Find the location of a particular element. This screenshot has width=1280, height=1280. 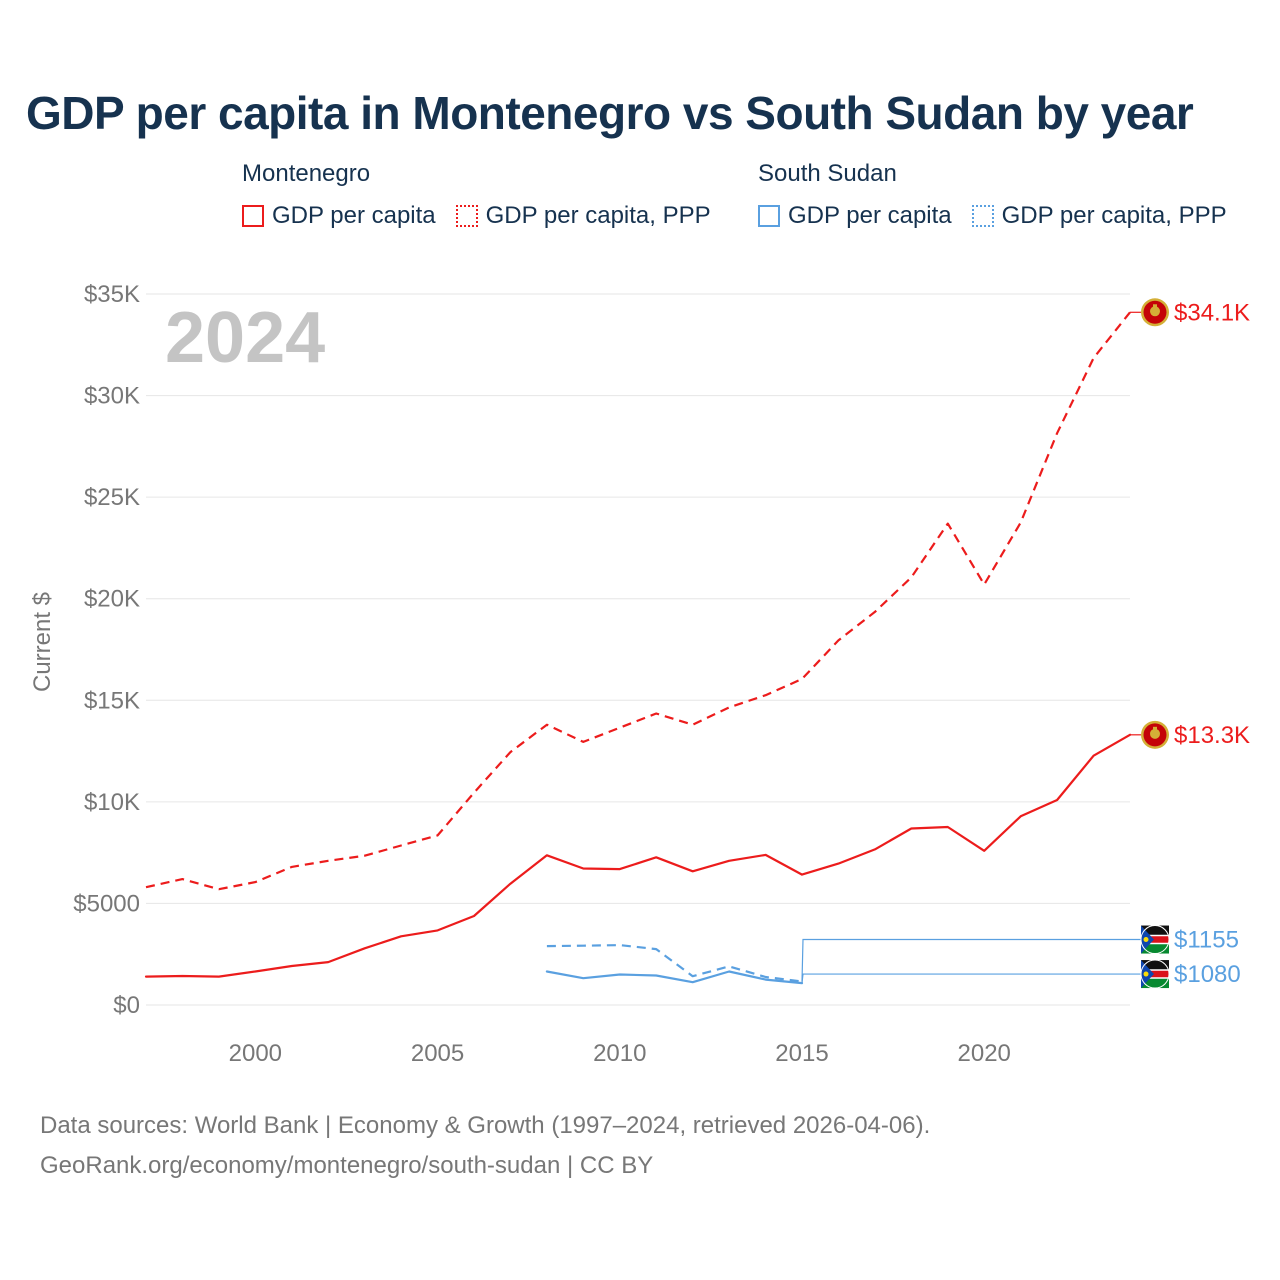

y-tick-label: $35K is located at coordinates (112, 294).